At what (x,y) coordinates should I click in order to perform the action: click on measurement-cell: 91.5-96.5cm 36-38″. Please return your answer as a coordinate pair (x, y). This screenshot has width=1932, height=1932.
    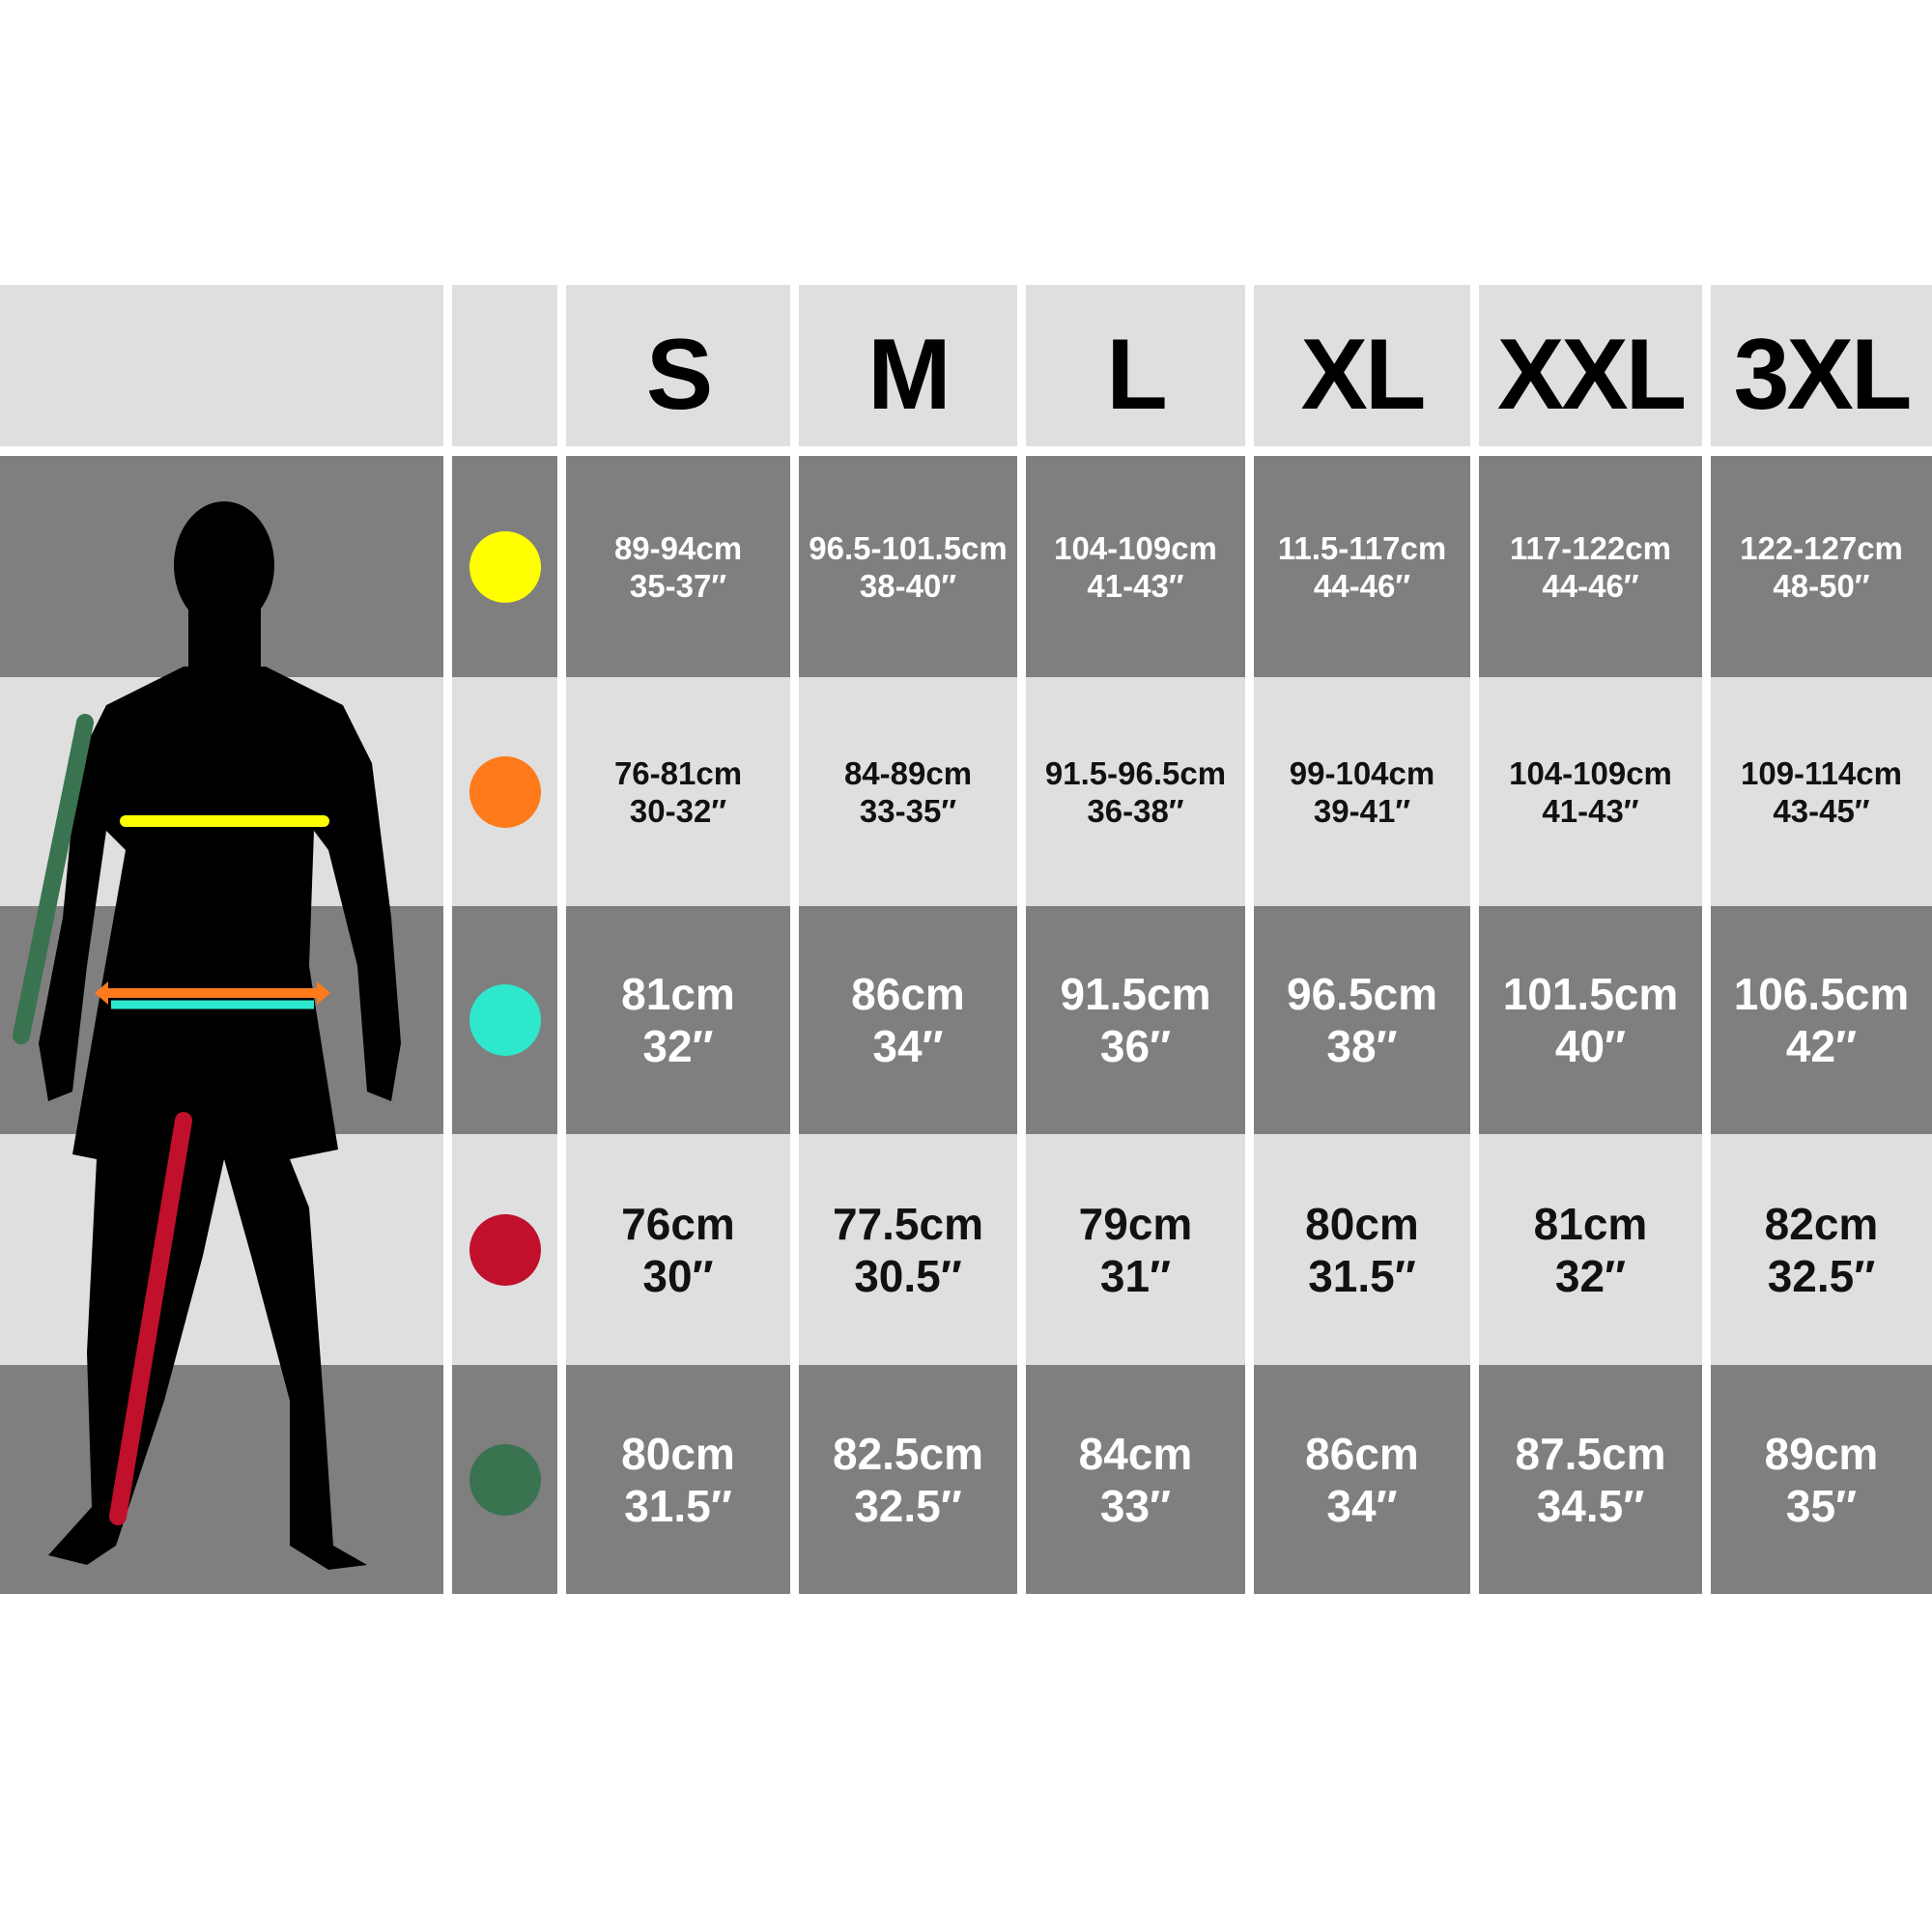
    Looking at the image, I should click on (1135, 791).